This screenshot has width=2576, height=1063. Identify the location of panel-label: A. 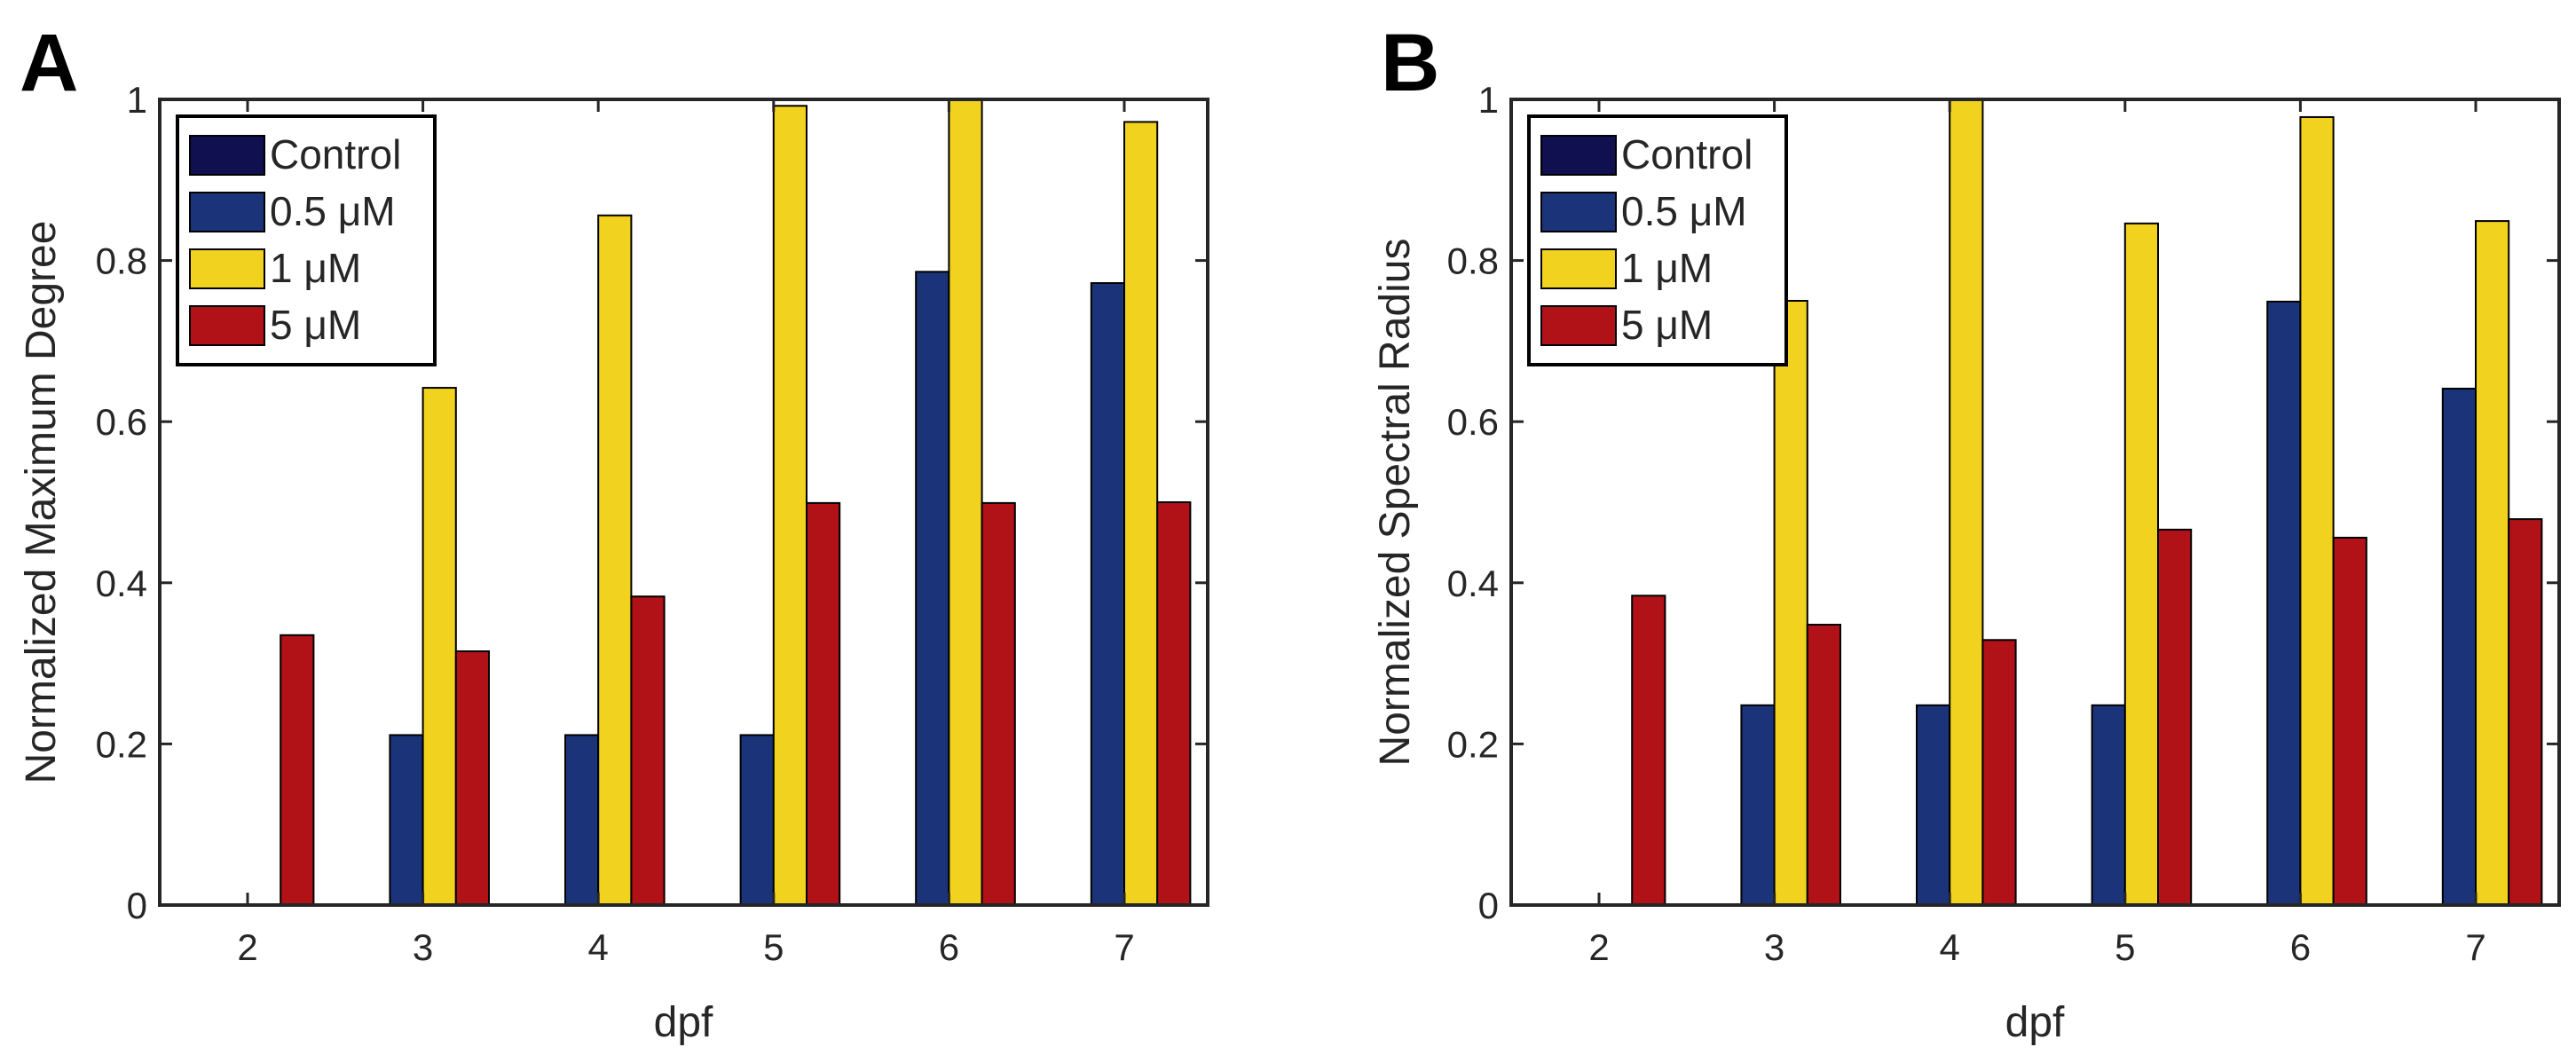
(49, 63).